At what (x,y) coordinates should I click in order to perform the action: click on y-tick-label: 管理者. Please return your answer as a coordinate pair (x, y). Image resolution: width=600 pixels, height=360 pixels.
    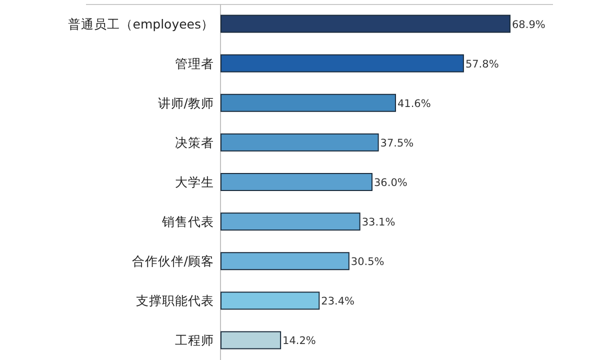
    Looking at the image, I should click on (194, 63).